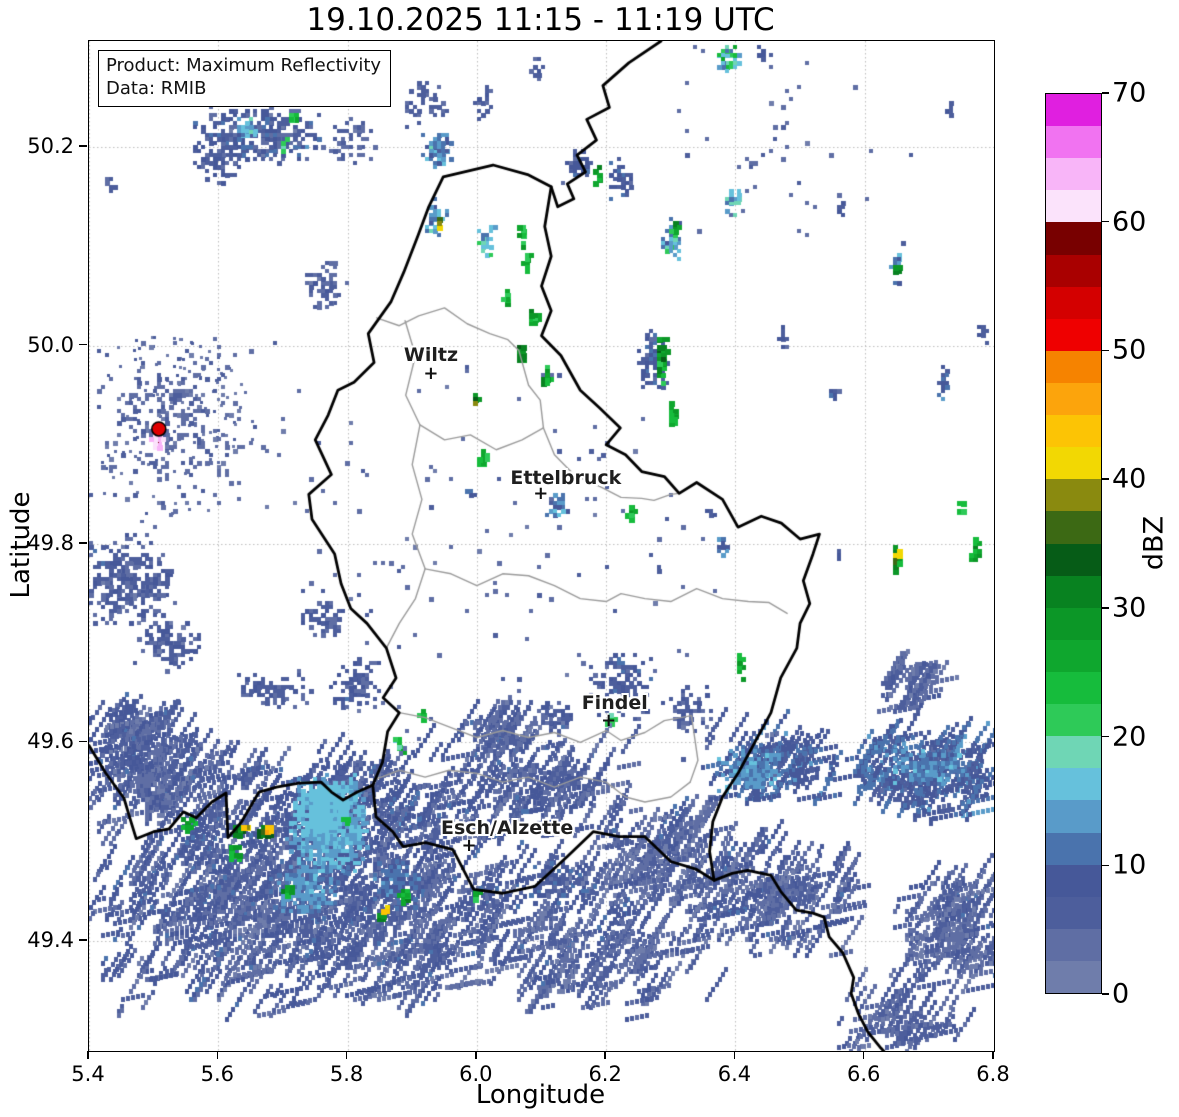 The width and height of the screenshot is (1179, 1117). I want to click on x-tick-label: 6.4, so click(734, 1074).